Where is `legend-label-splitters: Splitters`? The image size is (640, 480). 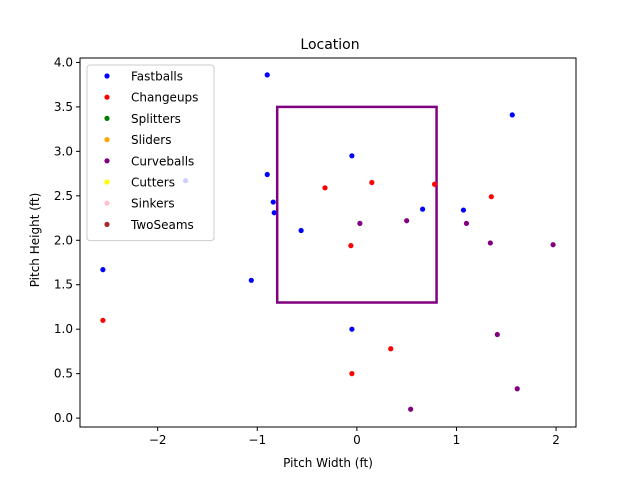
legend-label-splitters: Splitters is located at coordinates (156, 119).